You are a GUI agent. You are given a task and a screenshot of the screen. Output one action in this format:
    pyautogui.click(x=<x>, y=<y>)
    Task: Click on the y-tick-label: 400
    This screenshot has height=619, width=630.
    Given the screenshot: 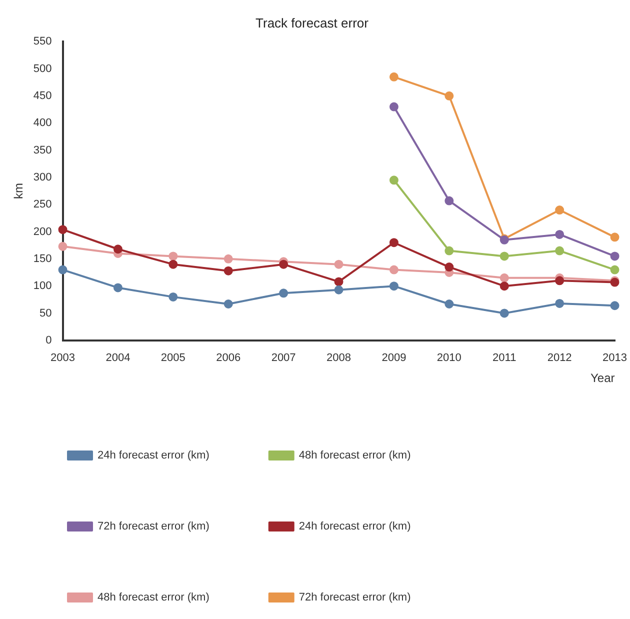 What is the action you would take?
    pyautogui.click(x=42, y=123)
    